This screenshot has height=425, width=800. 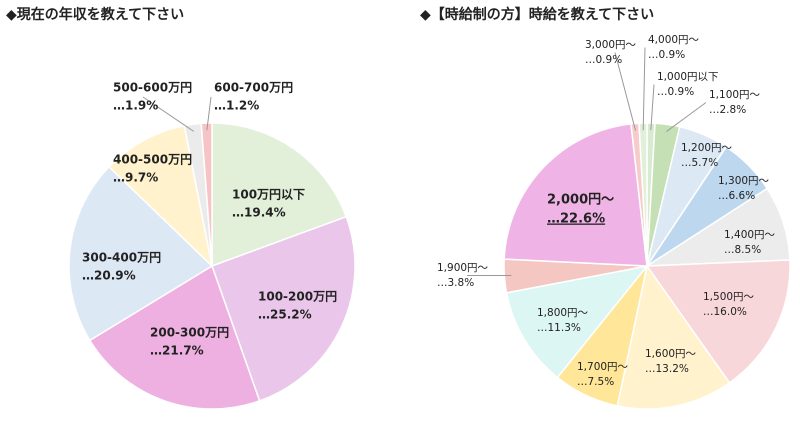 I want to click on value-label: …21.7%, so click(x=177, y=351).